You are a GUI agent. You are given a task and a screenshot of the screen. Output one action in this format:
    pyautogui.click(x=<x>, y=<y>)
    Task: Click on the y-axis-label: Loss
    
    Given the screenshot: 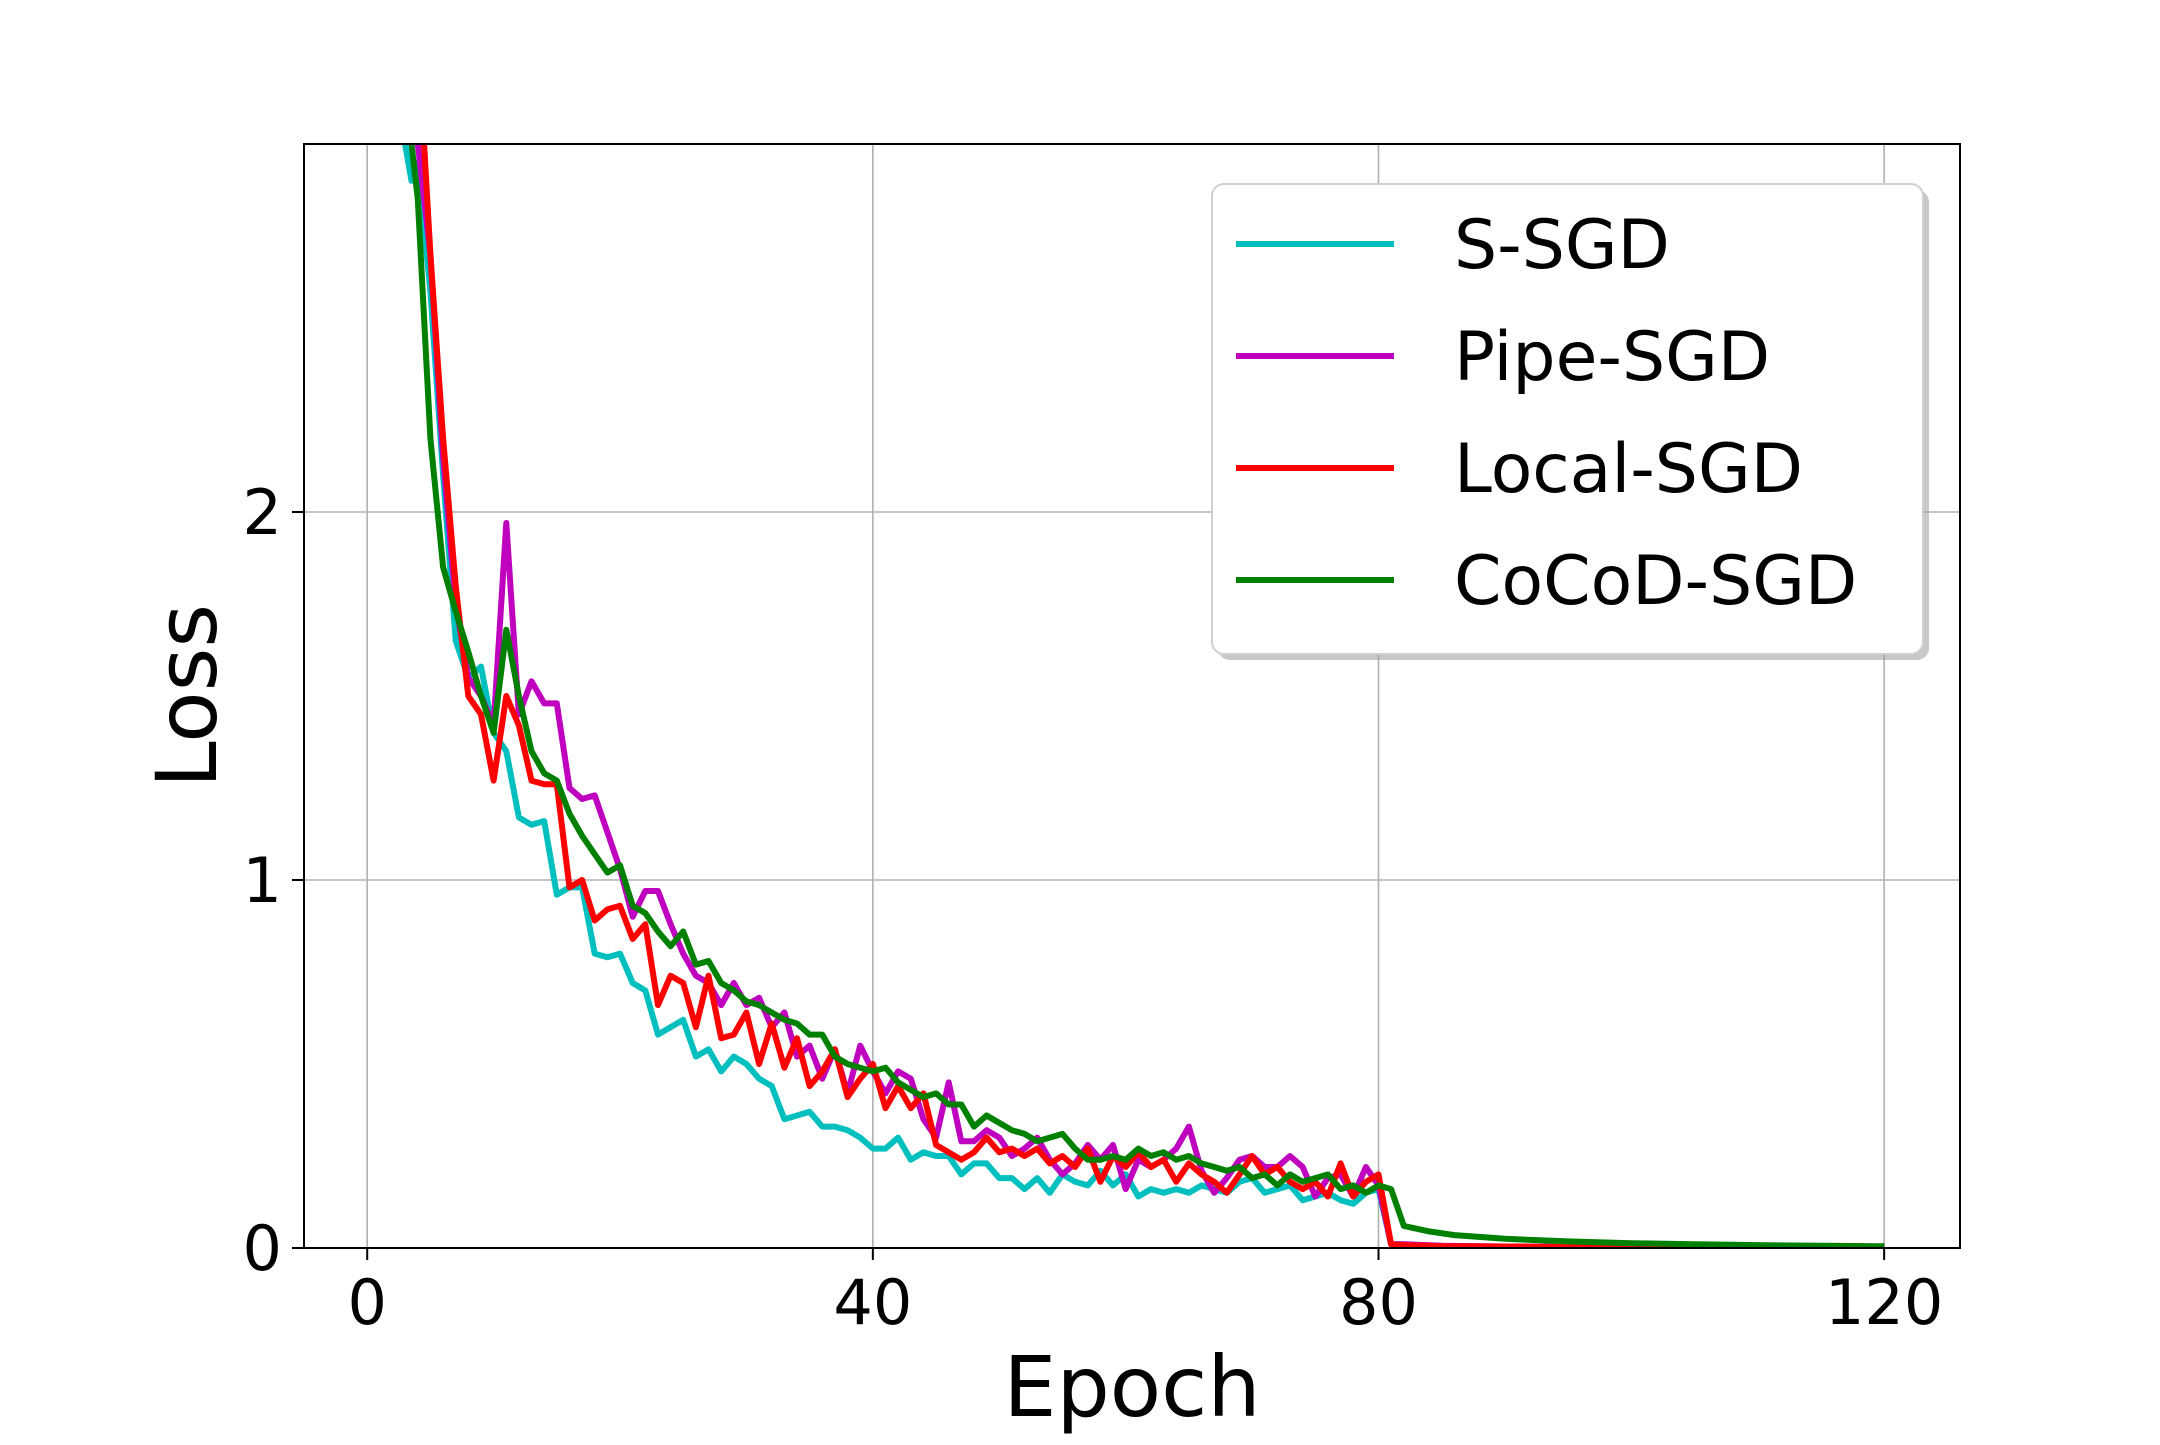 What is the action you would take?
    pyautogui.click(x=187, y=696)
    